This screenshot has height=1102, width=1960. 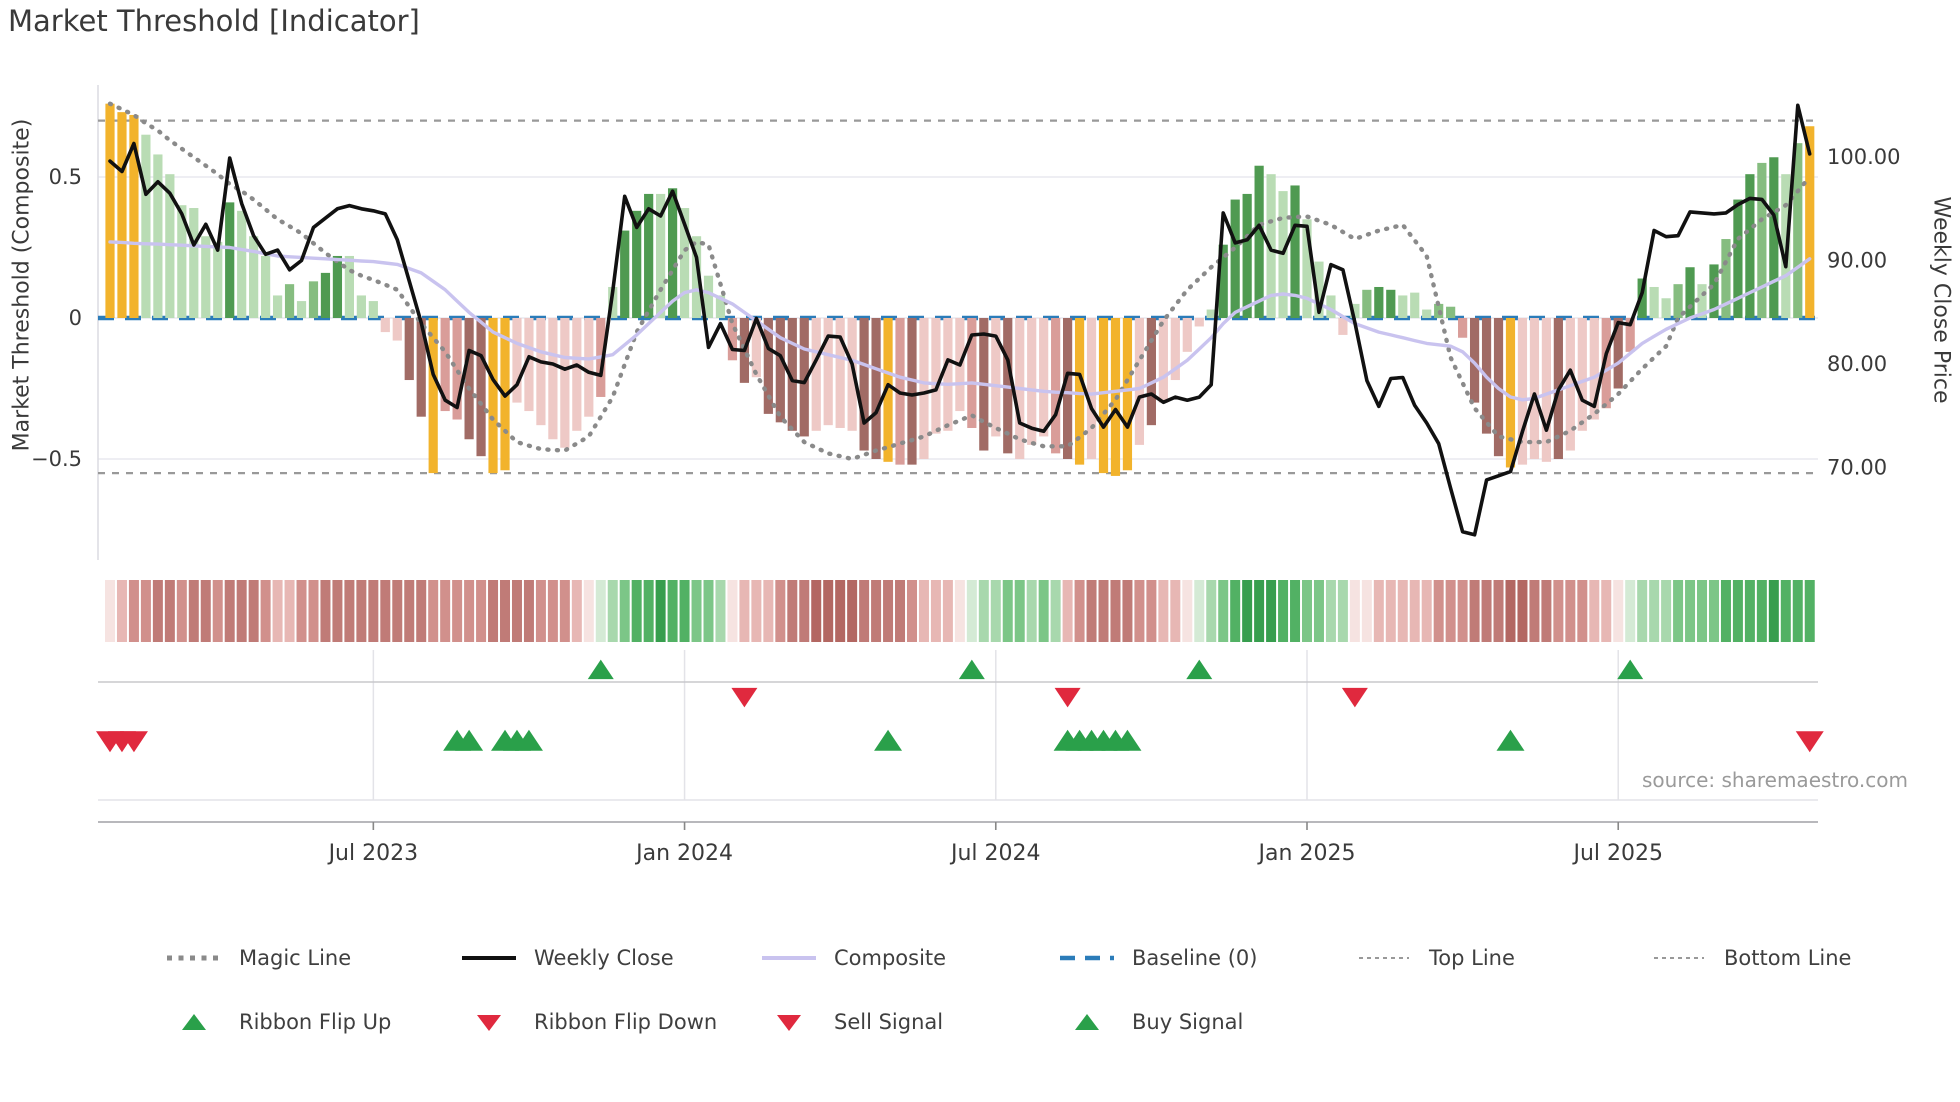 I want to click on magic-icon, so click(x=194, y=958).